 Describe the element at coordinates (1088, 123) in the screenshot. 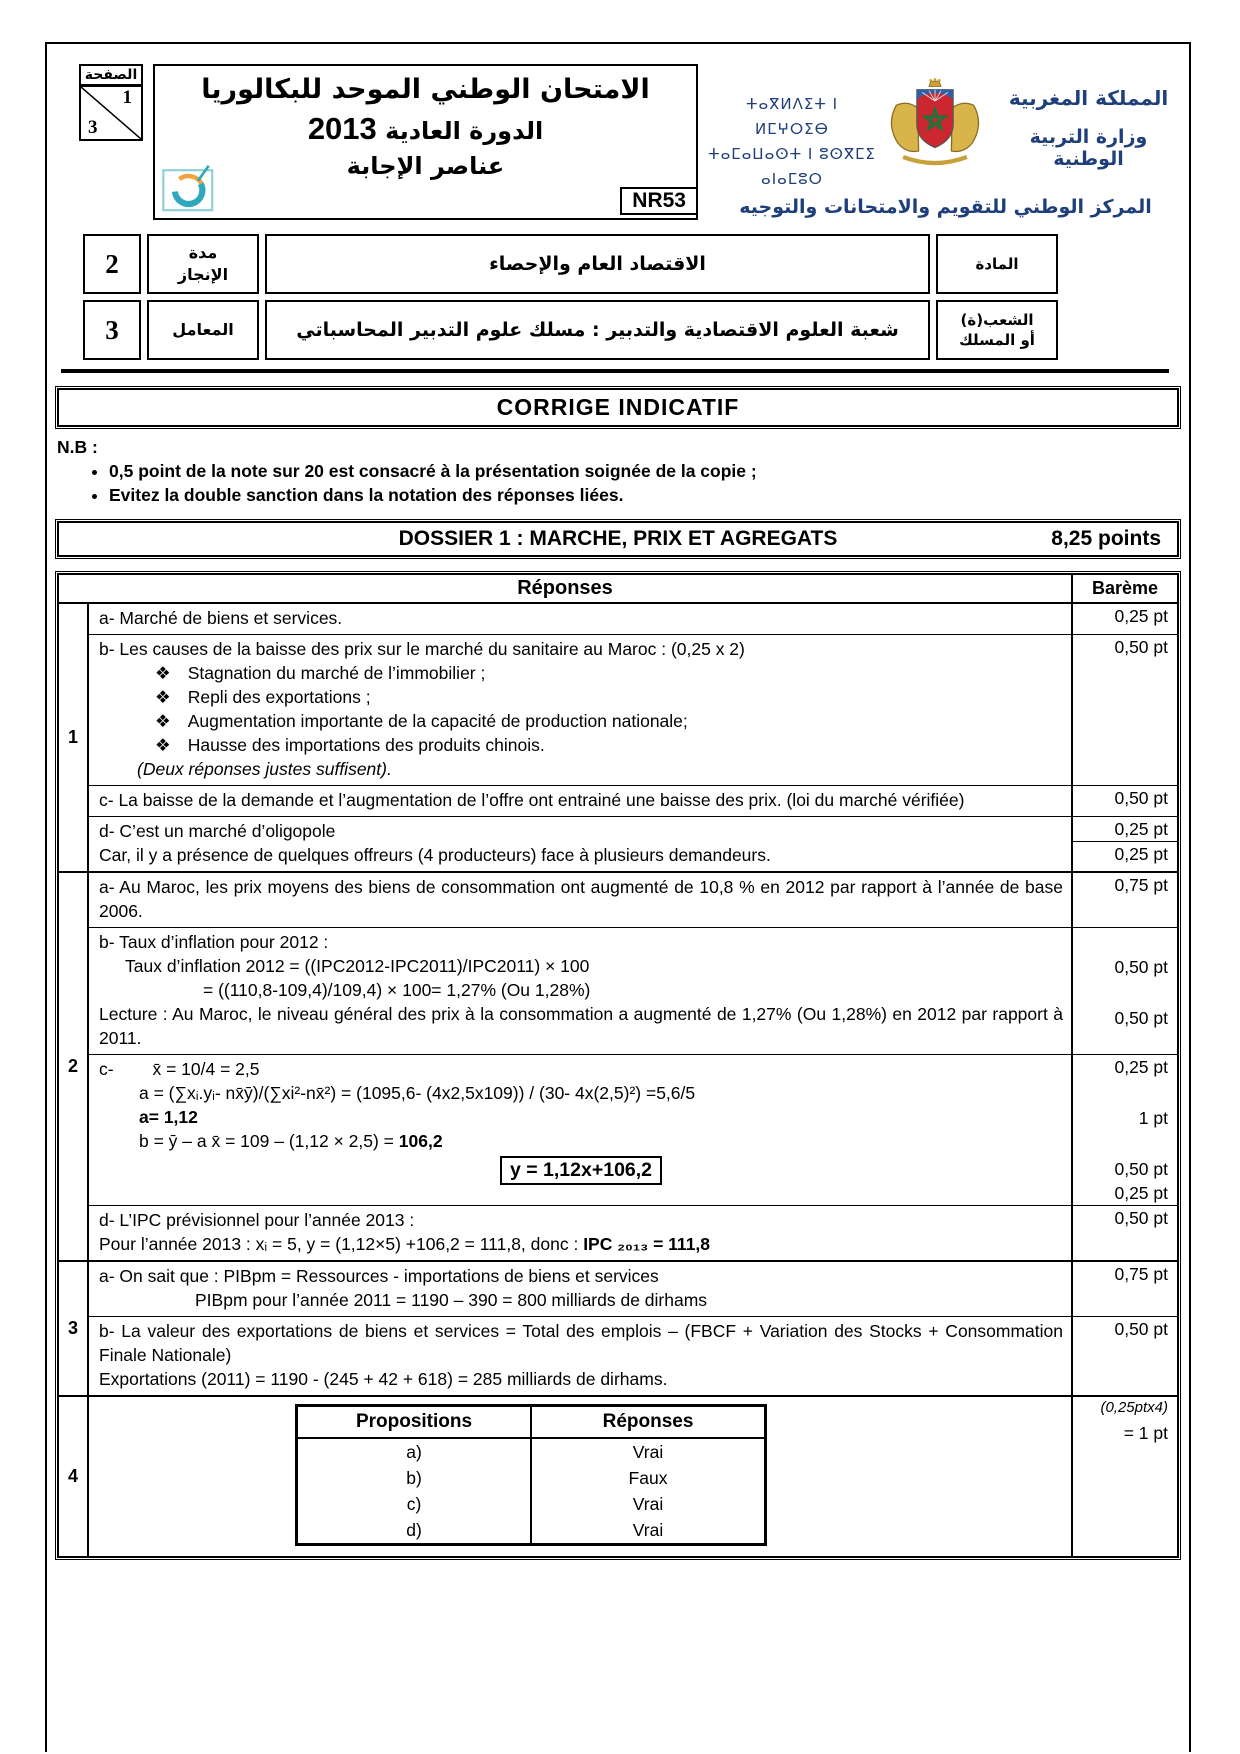

I see `kingdom-ministry-text: المملكة المغربية وزارة التربية الوطنية` at that location.